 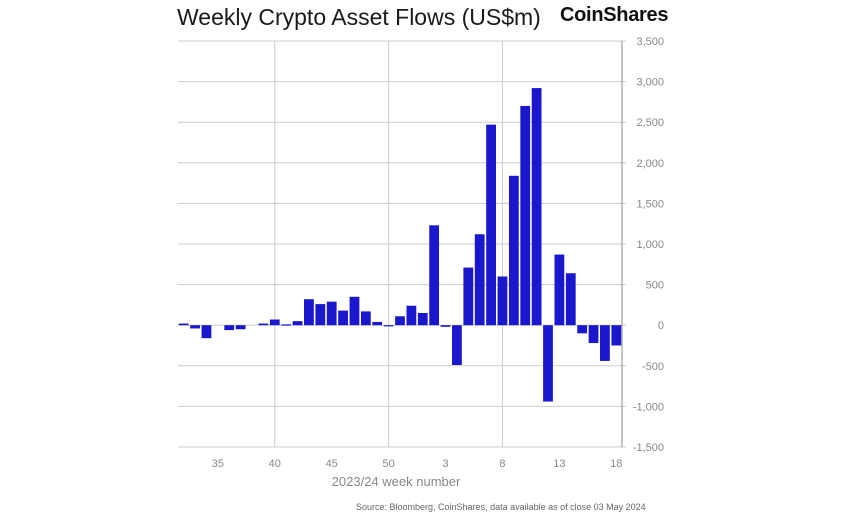 I want to click on x-tick-label: 40, so click(x=275, y=464).